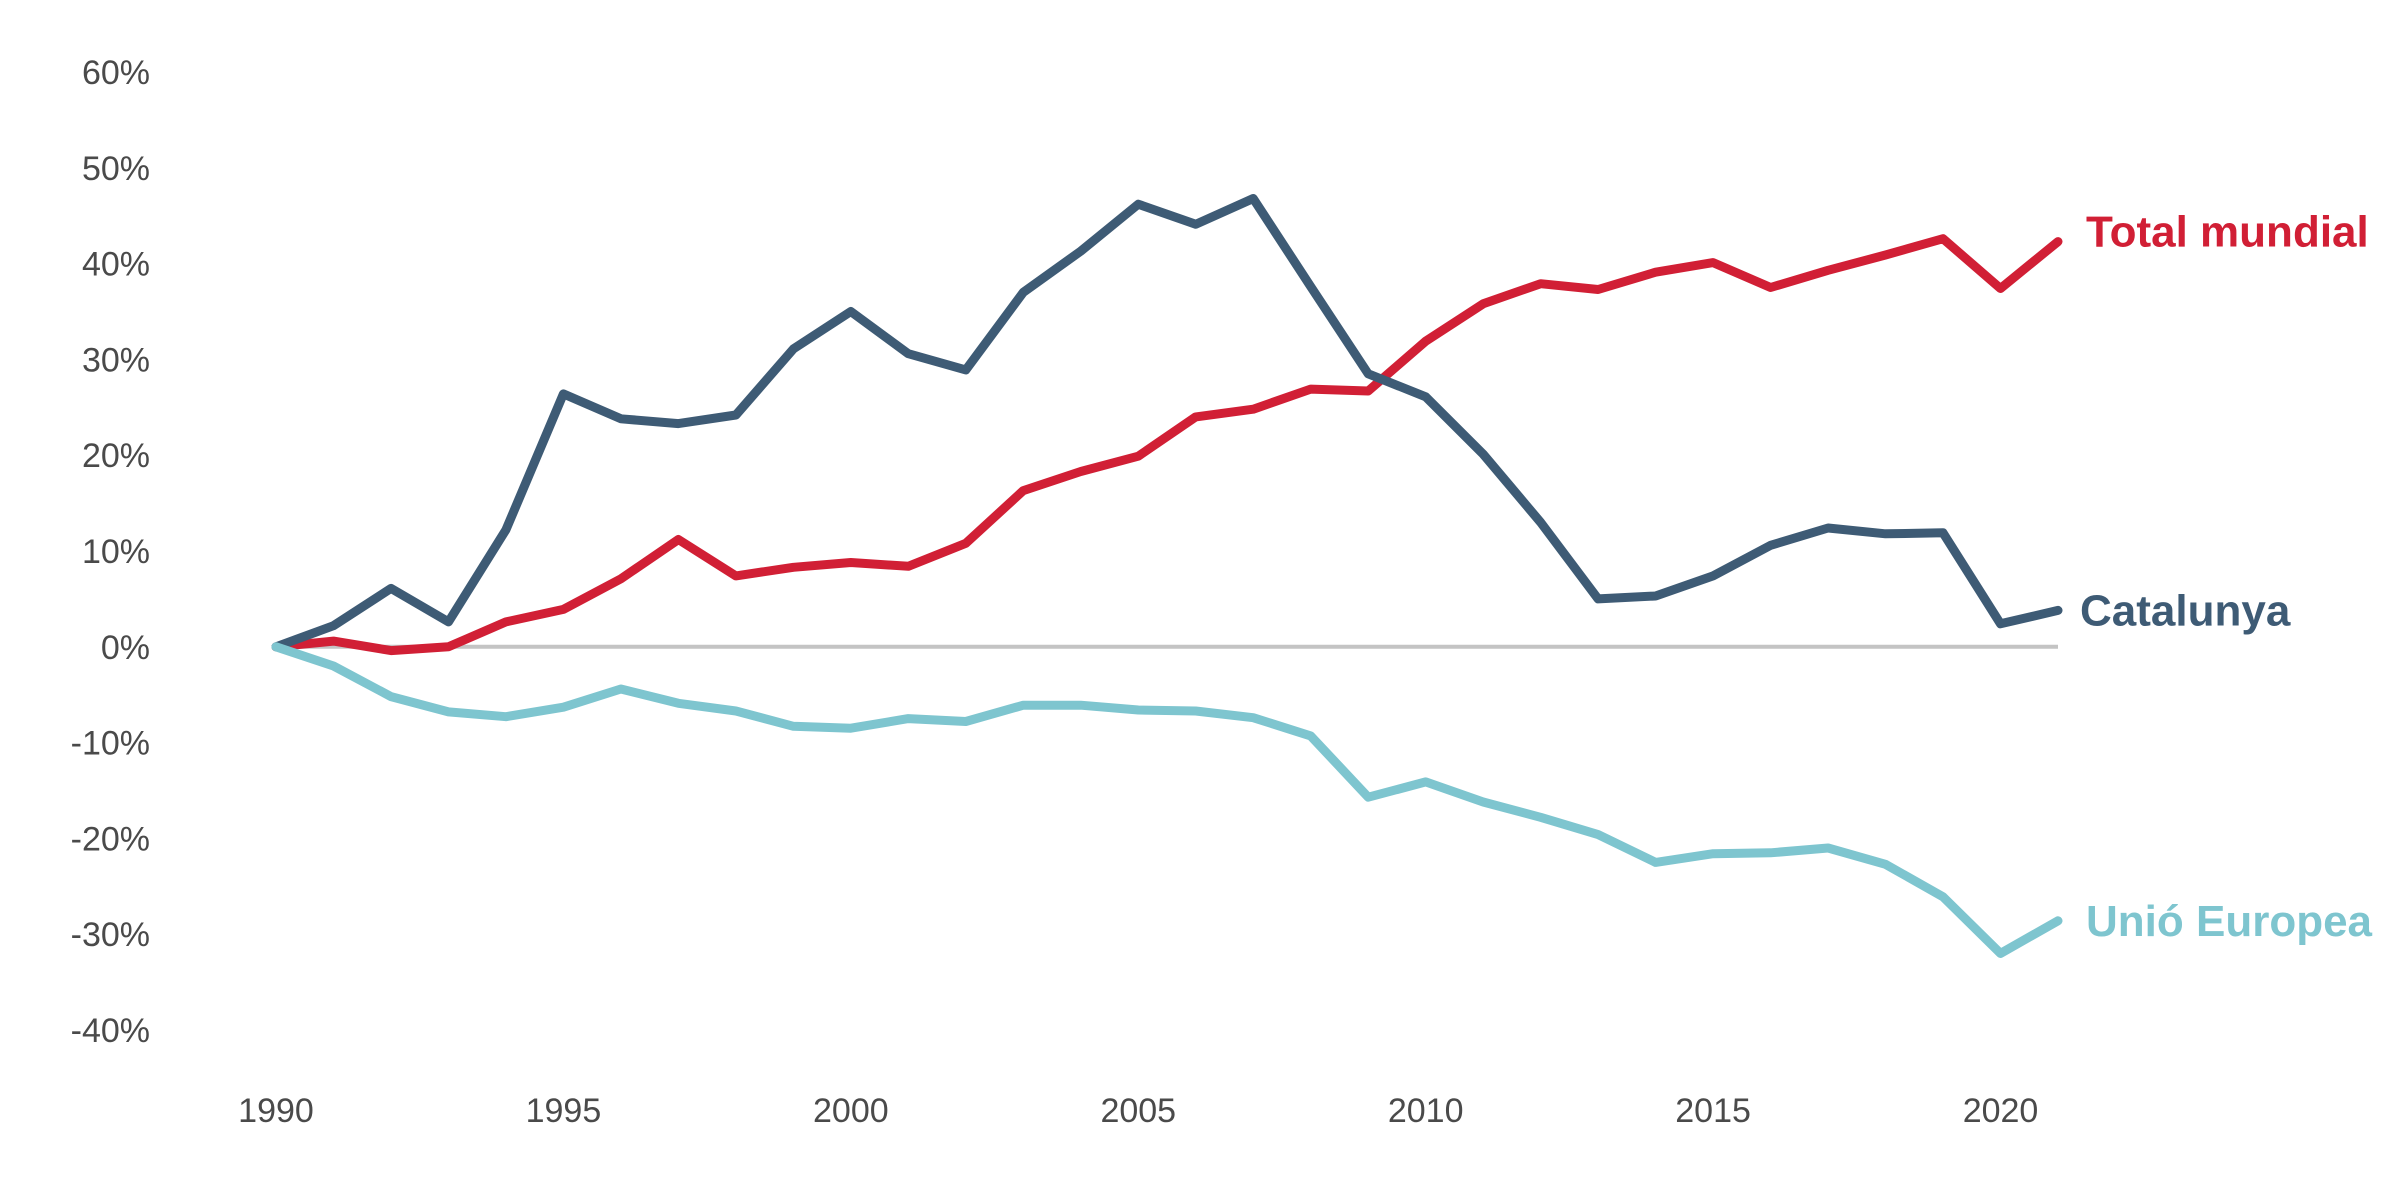 Image resolution: width=2400 pixels, height=1200 pixels. What do you see at coordinates (116, 169) in the screenshot?
I see `y-tick-label: 50%` at bounding box center [116, 169].